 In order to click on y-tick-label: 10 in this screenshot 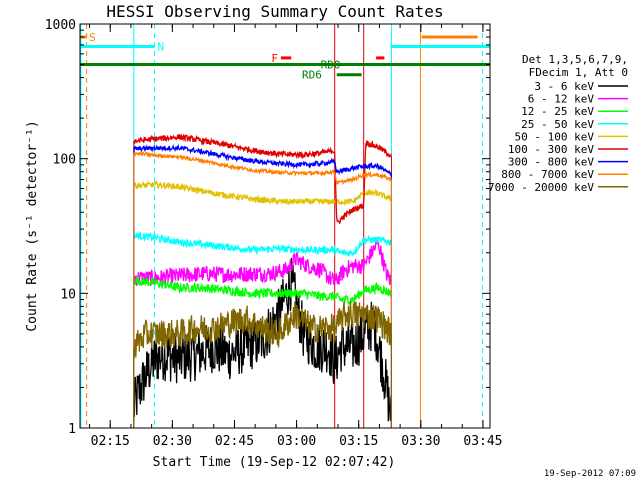, I will do `click(68, 294)`.